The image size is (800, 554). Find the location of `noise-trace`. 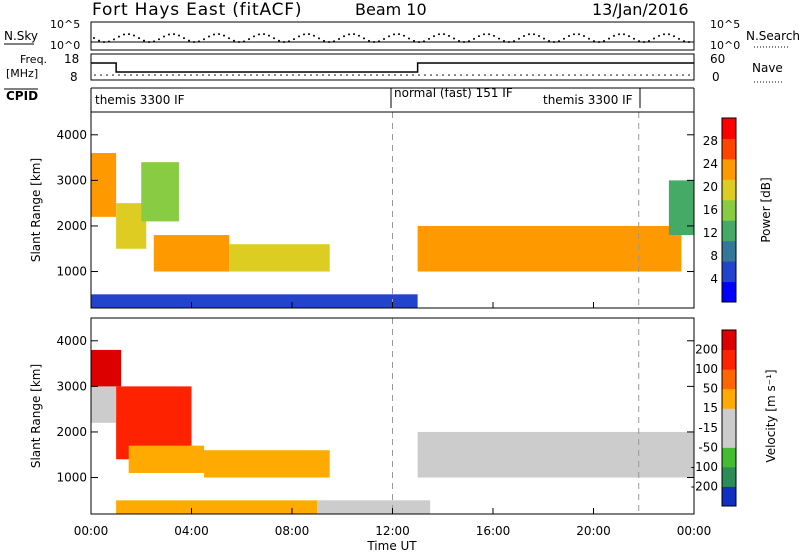

noise-trace is located at coordinates (392, 38).